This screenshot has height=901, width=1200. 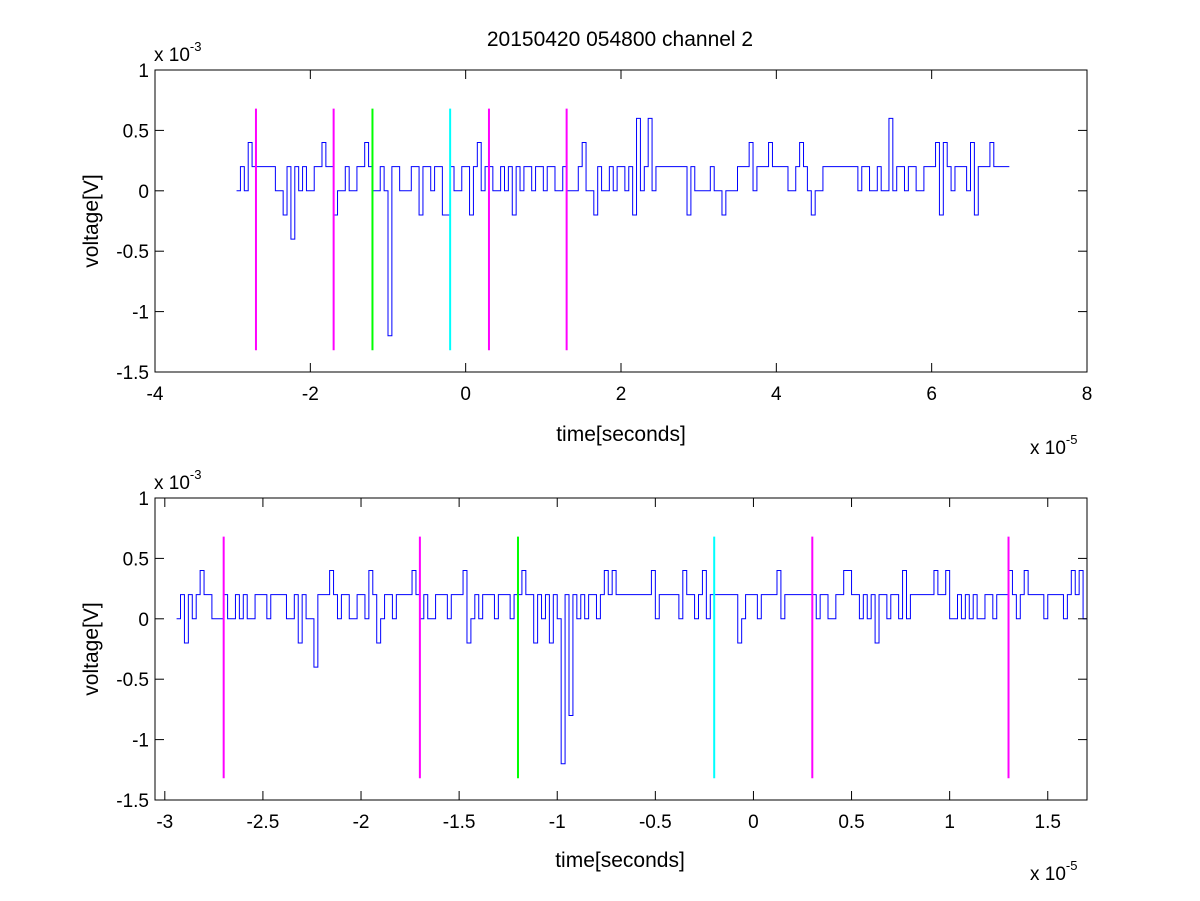 I want to click on x-tick-label: 1, so click(x=949, y=822).